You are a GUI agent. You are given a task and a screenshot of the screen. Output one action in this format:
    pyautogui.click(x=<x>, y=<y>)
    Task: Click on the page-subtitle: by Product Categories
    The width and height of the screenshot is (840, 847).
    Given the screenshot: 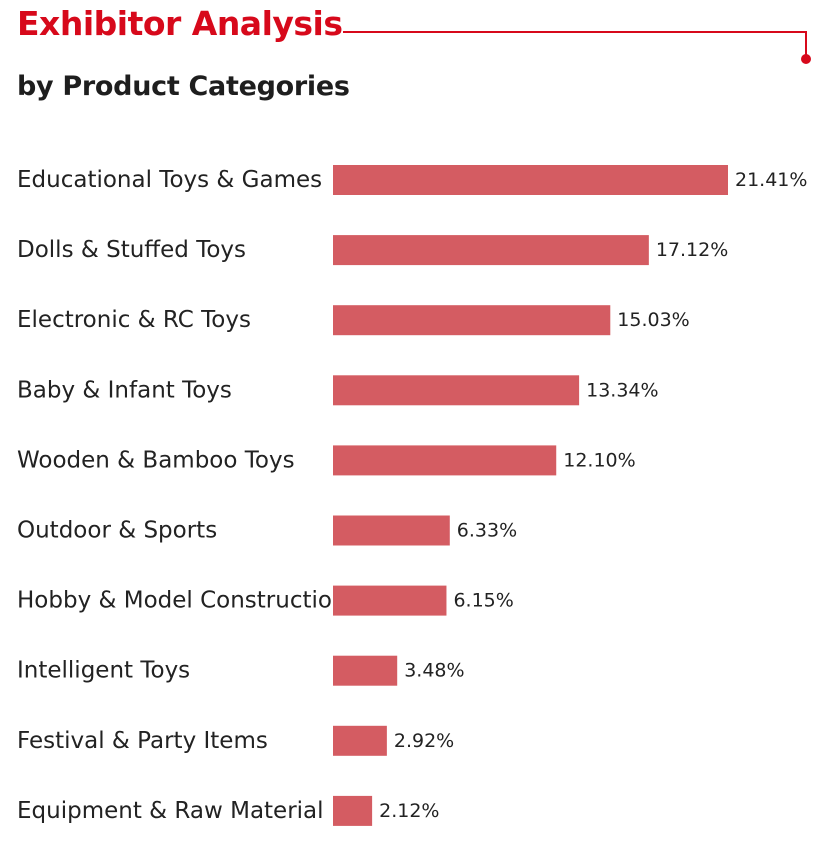 What is the action you would take?
    pyautogui.click(x=183, y=86)
    